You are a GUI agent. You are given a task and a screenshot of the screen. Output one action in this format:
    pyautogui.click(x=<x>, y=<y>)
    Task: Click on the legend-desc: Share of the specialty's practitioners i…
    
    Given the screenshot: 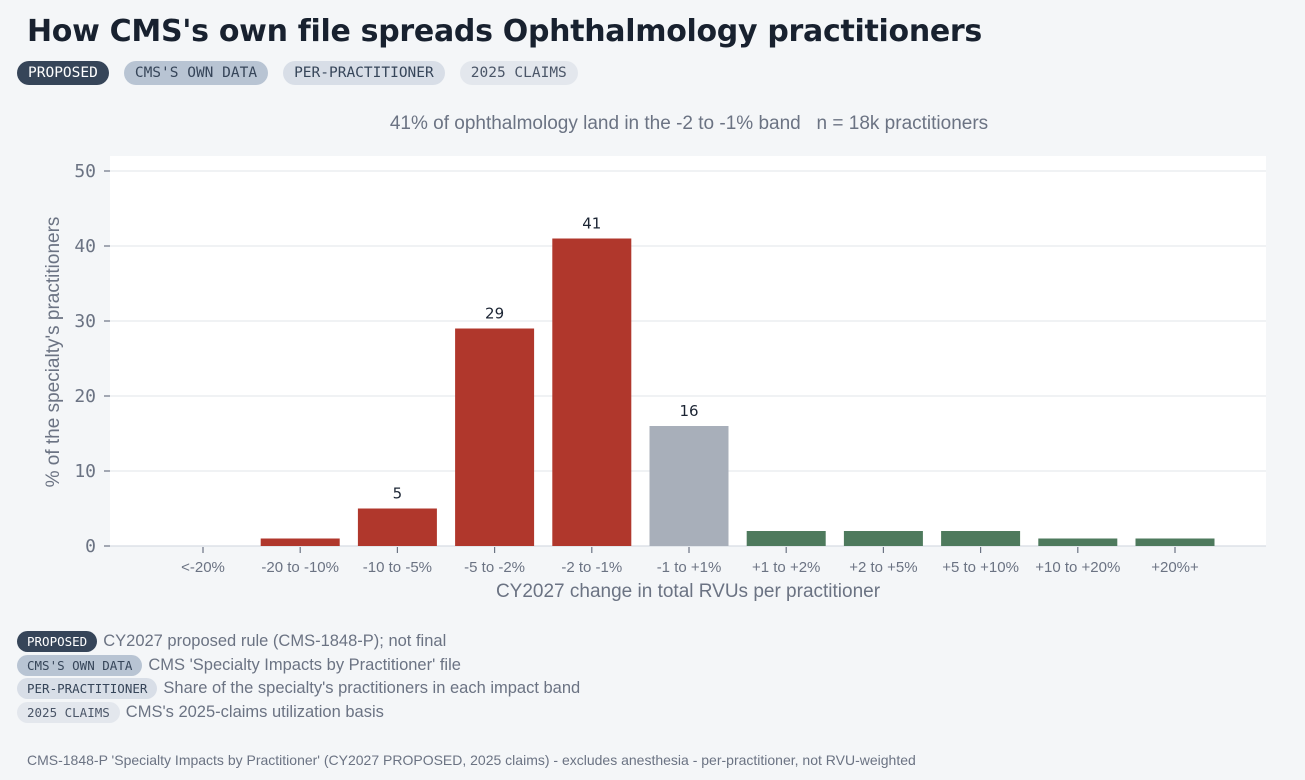 What is the action you would take?
    pyautogui.click(x=372, y=688)
    